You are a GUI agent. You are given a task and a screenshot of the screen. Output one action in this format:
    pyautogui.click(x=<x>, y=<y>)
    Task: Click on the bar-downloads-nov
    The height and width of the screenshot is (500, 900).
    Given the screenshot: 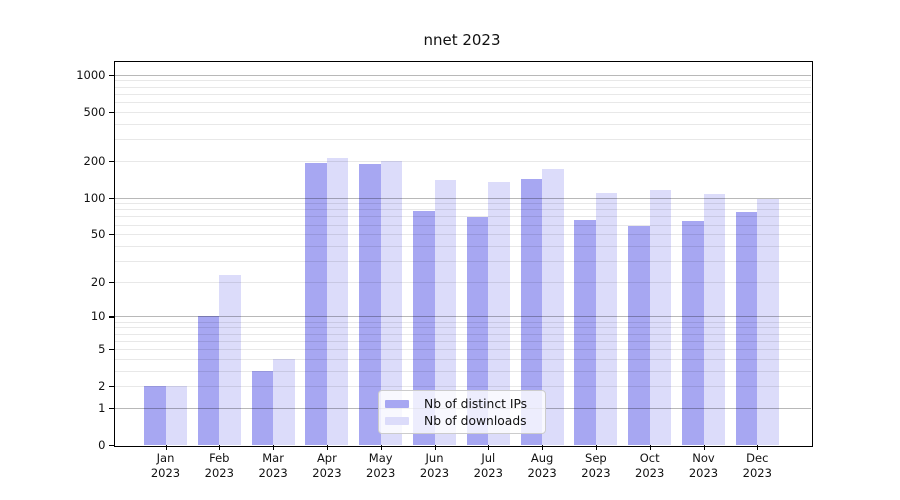 What is the action you would take?
    pyautogui.click(x=714, y=319)
    